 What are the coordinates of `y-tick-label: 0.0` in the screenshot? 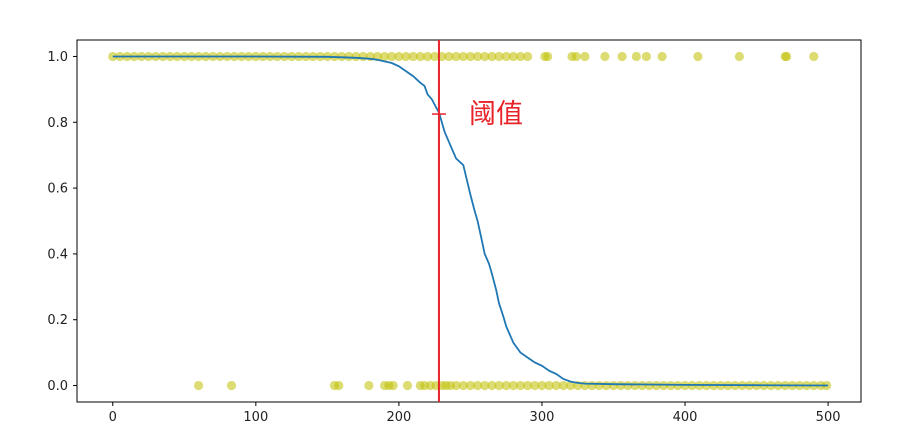 It's located at (57, 386).